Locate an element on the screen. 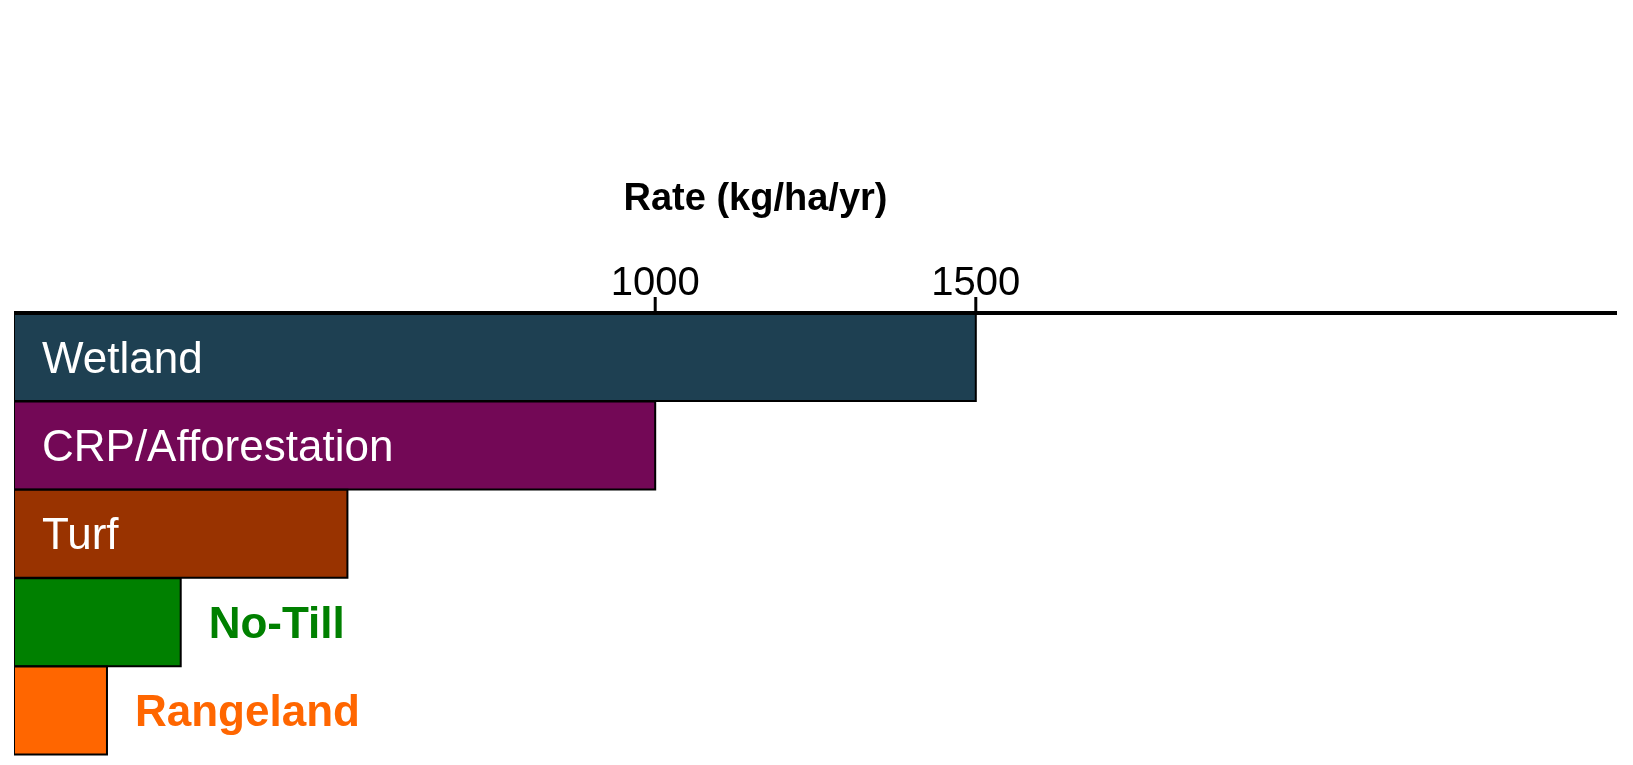  y-tick-label: Wetland is located at coordinates (122, 357).